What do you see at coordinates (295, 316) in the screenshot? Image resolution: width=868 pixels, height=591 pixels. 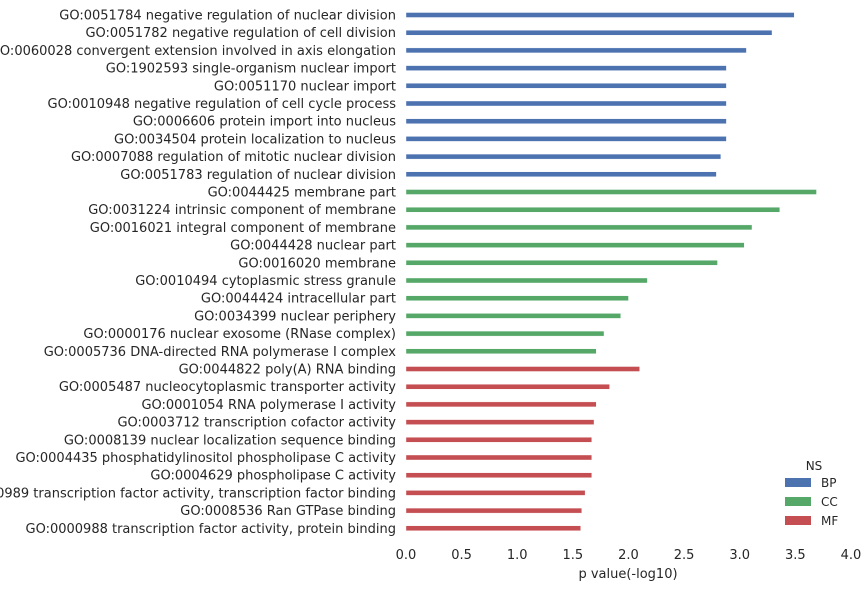 I see `y-tick-label: GO:0034399 nuclear periphery` at bounding box center [295, 316].